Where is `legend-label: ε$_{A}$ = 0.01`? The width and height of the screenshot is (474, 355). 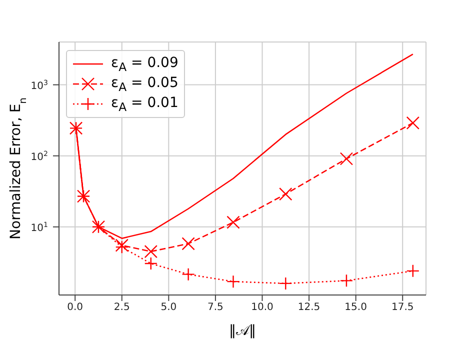 legend-label: ε$_{A}$ = 0.01 is located at coordinates (144, 104).